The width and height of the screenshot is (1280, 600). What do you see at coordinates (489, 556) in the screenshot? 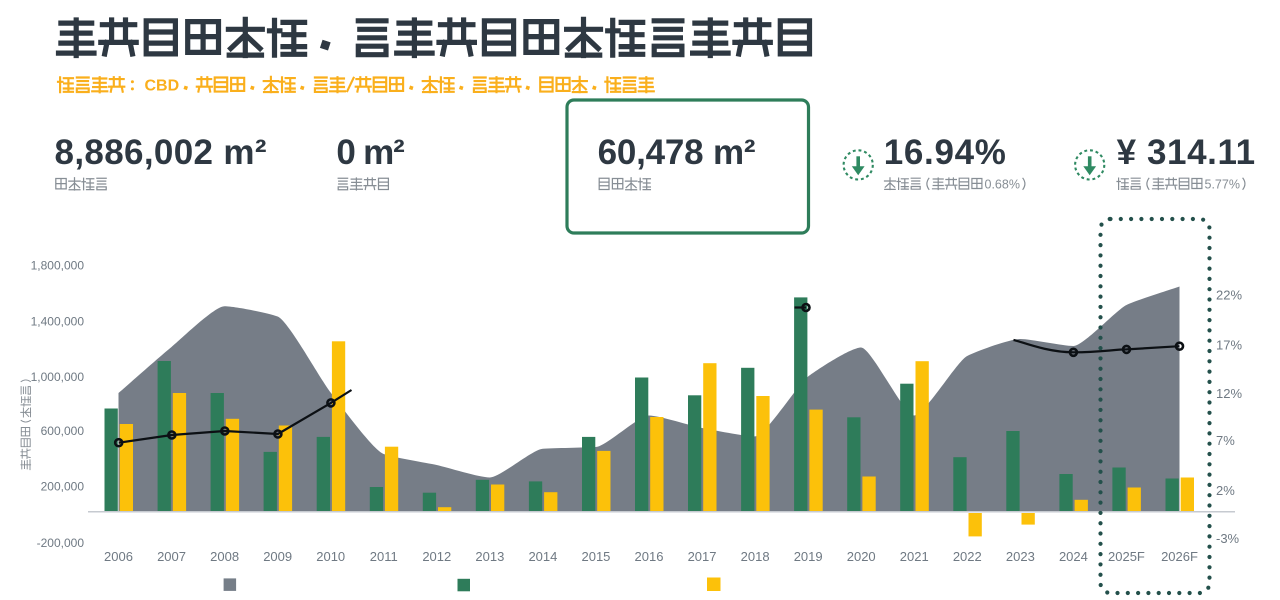
I see `svg-text: 2013` at bounding box center [489, 556].